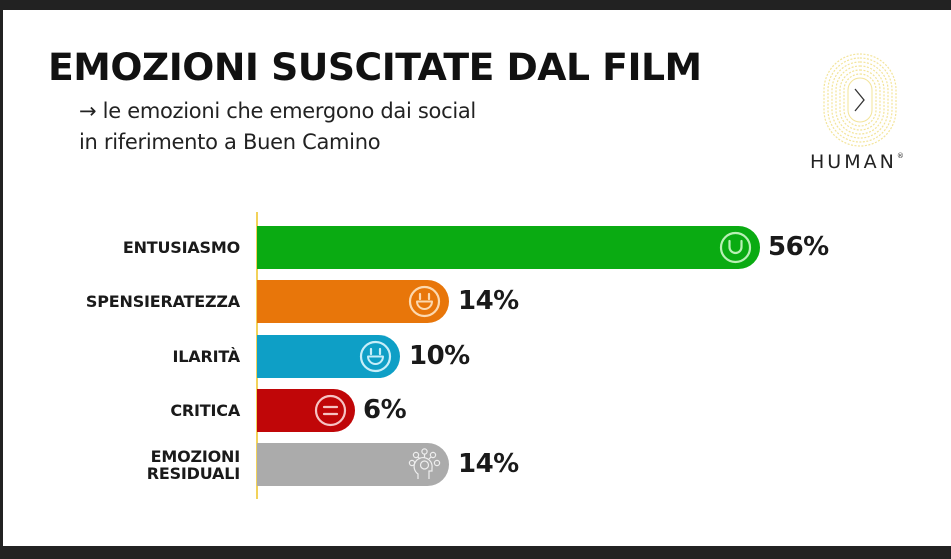  What do you see at coordinates (385, 410) in the screenshot?
I see `value-label: 6%` at bounding box center [385, 410].